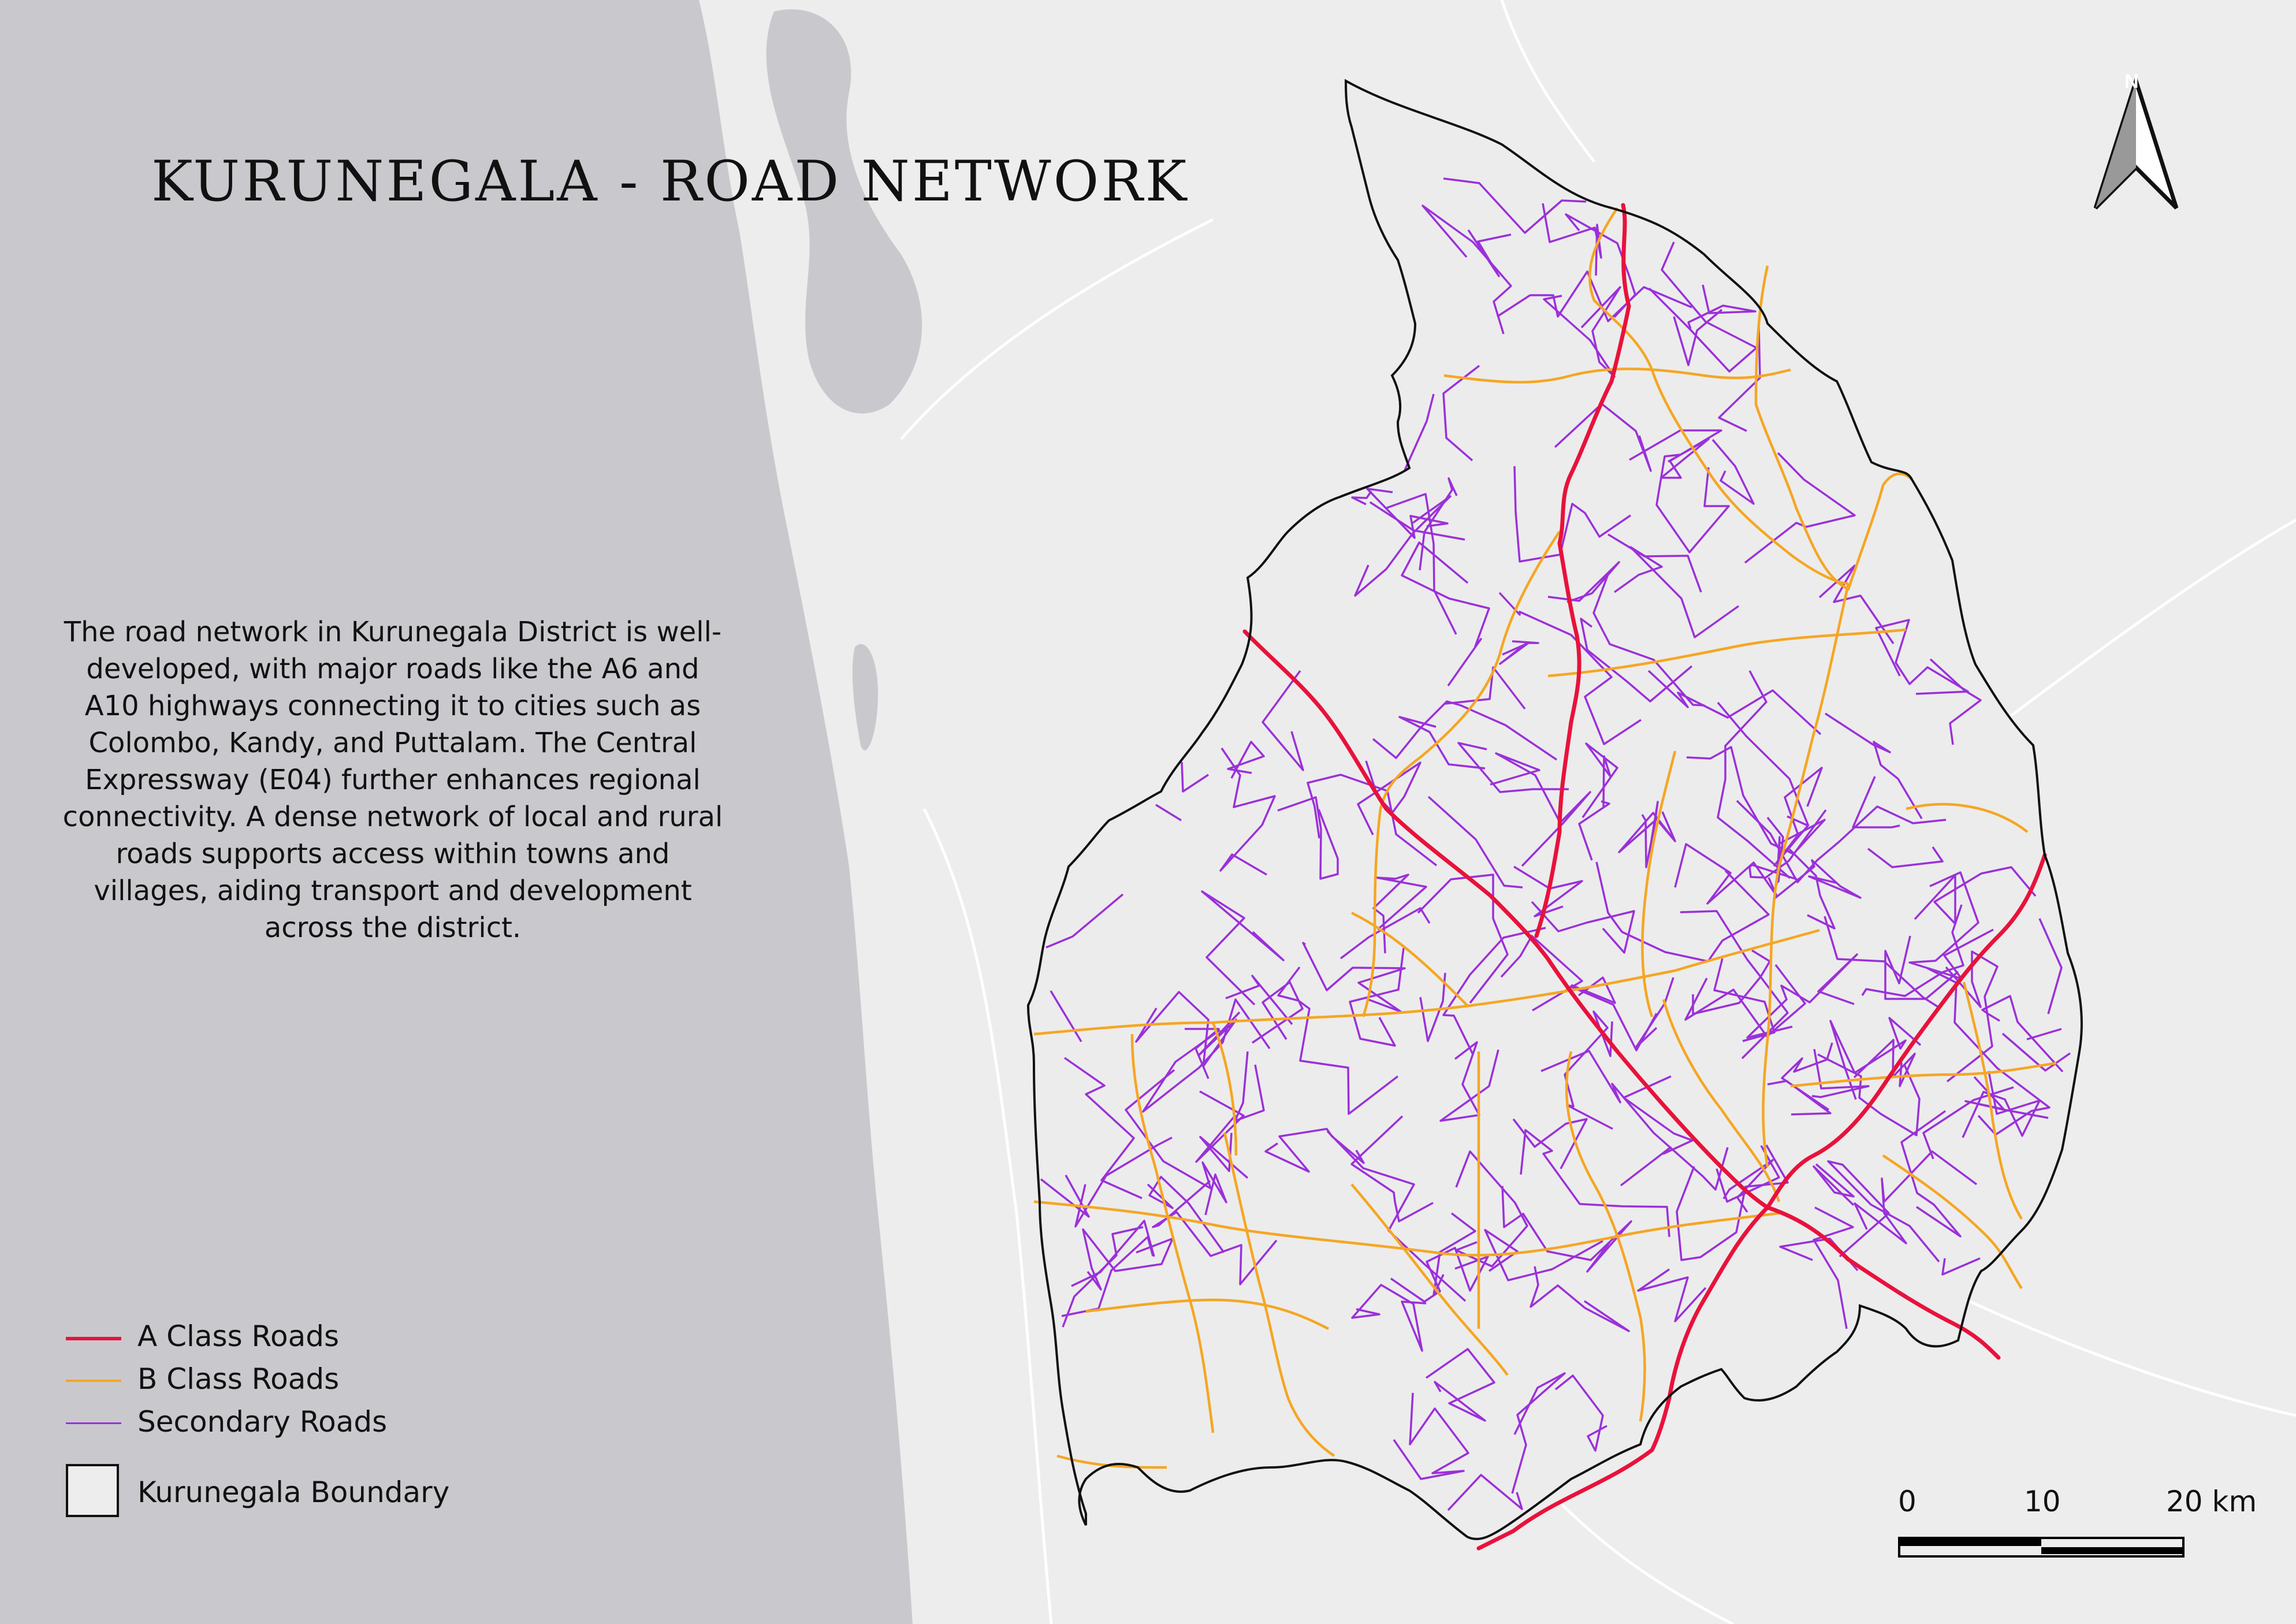 This screenshot has height=1624, width=2296. Describe the element at coordinates (1583, 570) in the screenshot. I see `a-road-a10` at that location.